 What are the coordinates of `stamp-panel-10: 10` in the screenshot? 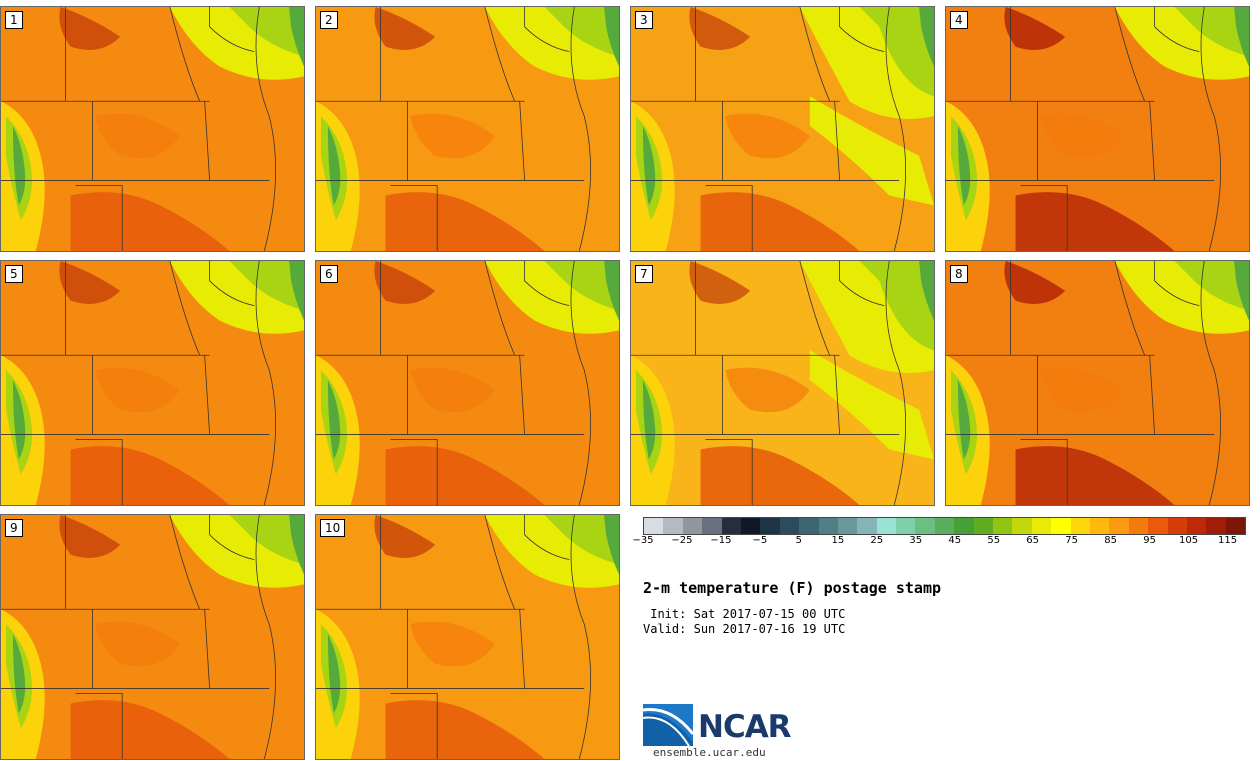 It's located at (467, 637).